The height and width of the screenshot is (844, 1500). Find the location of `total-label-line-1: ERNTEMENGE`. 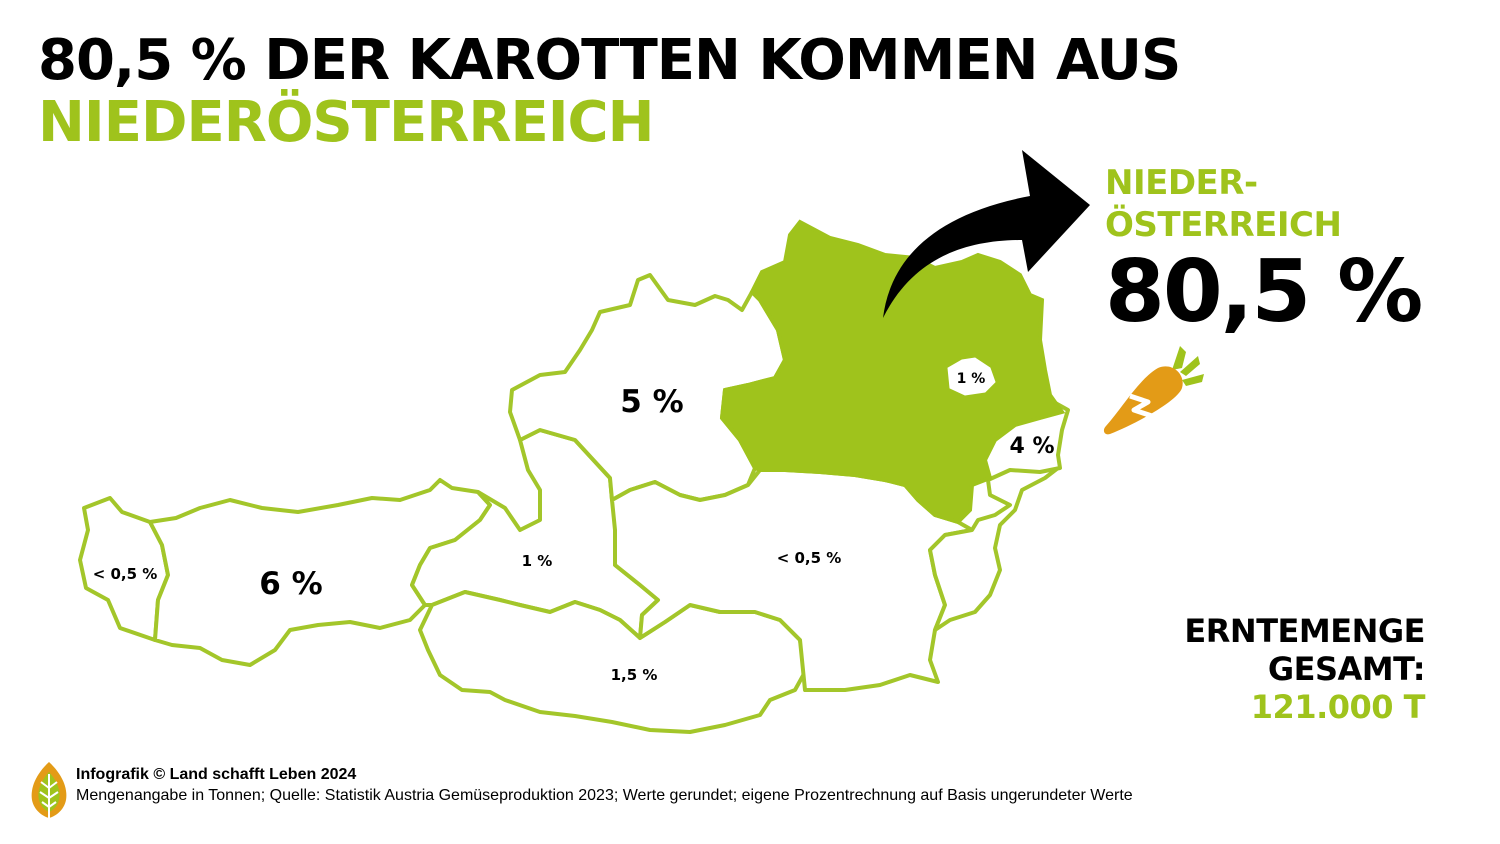

total-label-line-1: ERNTEMENGE is located at coordinates (1304, 631).